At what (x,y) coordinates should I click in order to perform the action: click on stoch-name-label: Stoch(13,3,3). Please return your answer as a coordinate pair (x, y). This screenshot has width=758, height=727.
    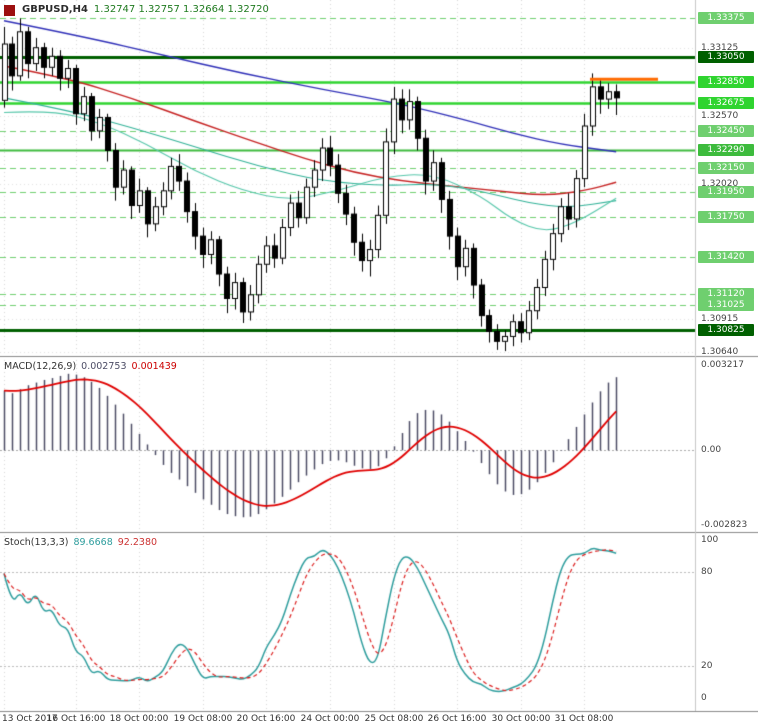
    Looking at the image, I should click on (36, 542).